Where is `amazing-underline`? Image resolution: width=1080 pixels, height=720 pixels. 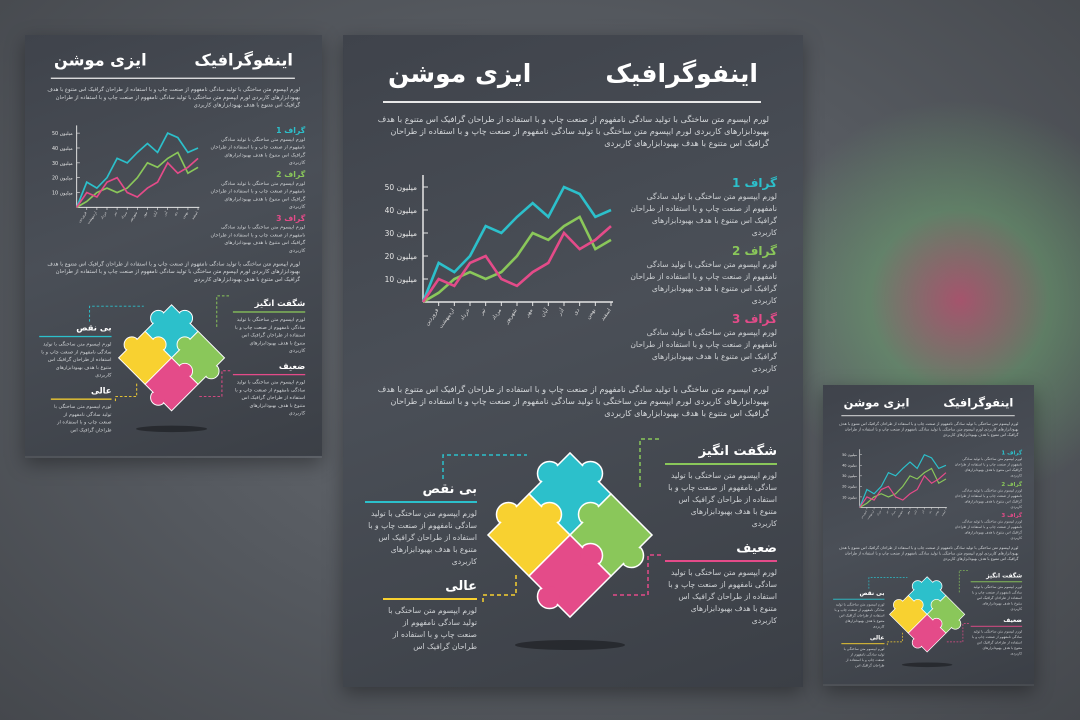 amazing-underline is located at coordinates (721, 464).